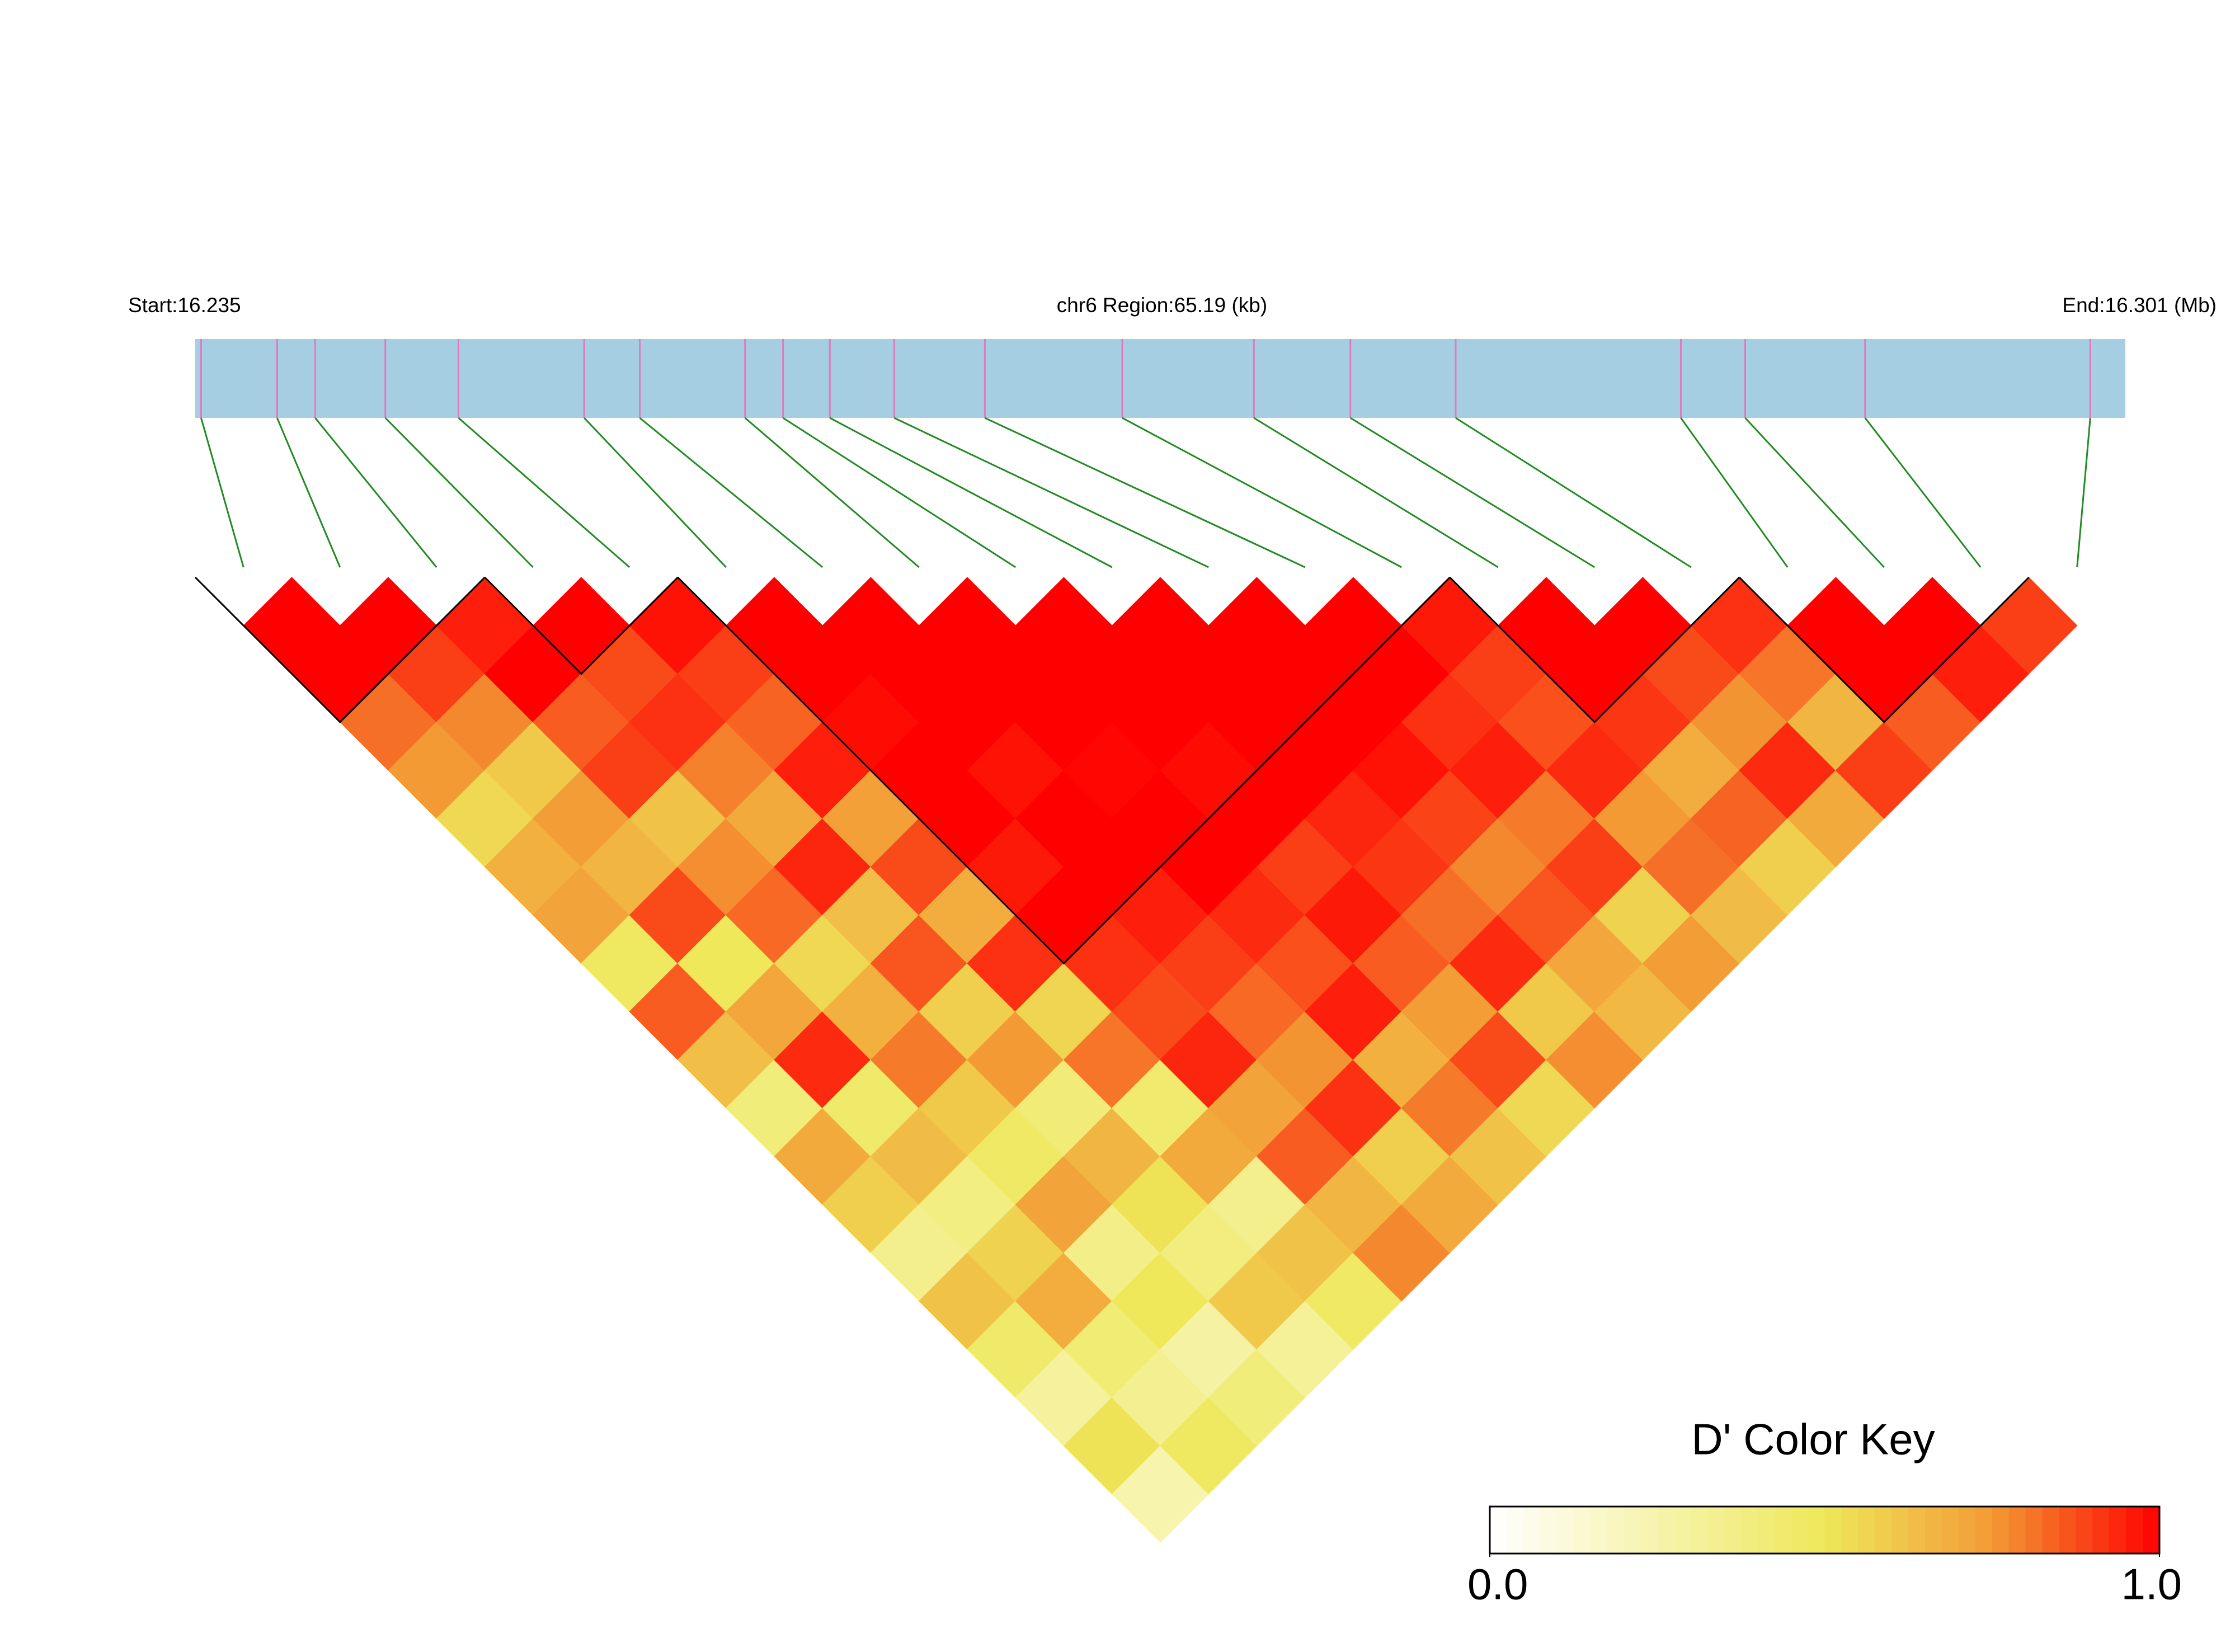 The image size is (2235, 1652). I want to click on colorbar-title: D' Color Key, so click(1813, 1439).